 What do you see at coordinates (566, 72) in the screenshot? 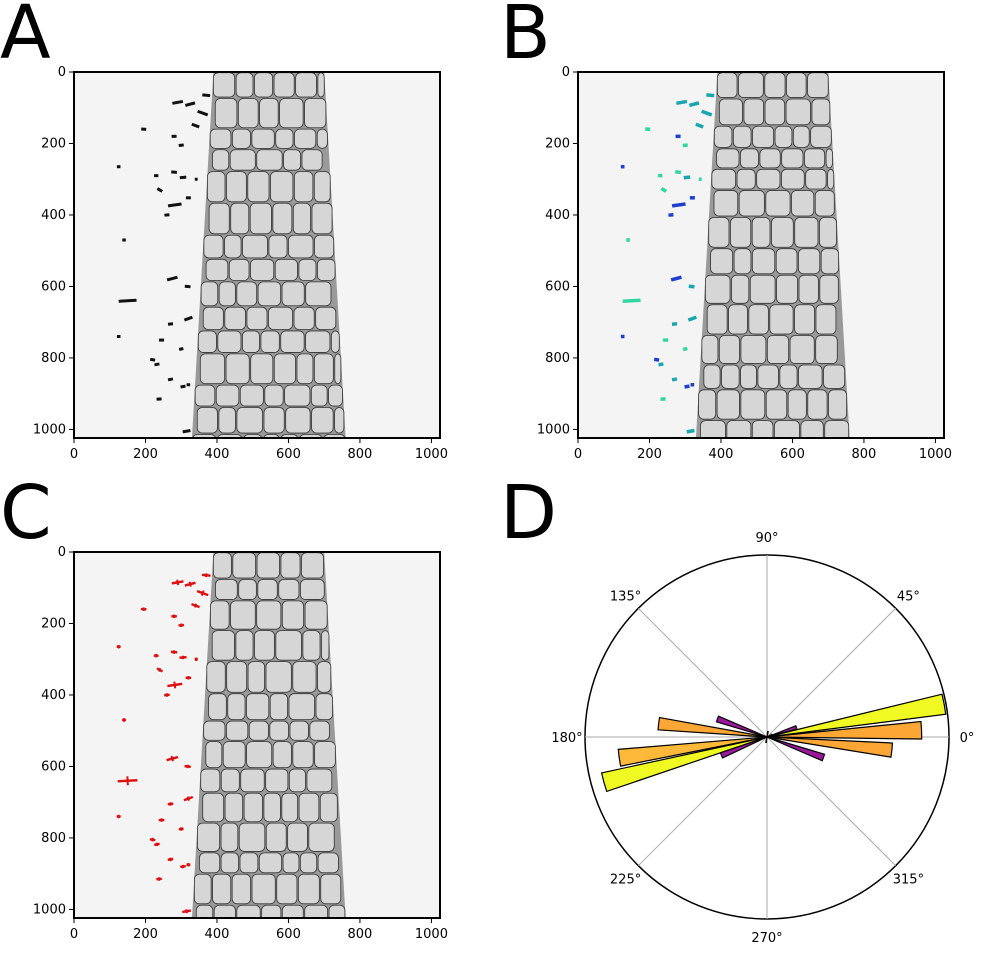
I see `y-tick-label: 0` at bounding box center [566, 72].